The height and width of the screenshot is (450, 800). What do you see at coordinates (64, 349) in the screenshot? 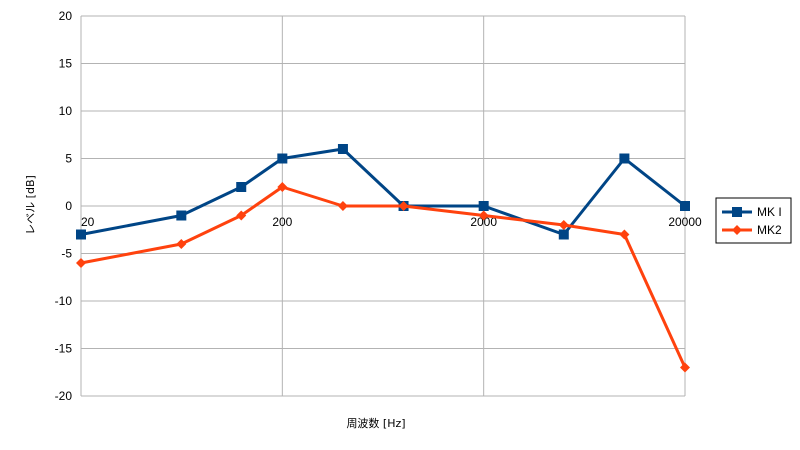
I see `y-tick-label: -15` at bounding box center [64, 349].